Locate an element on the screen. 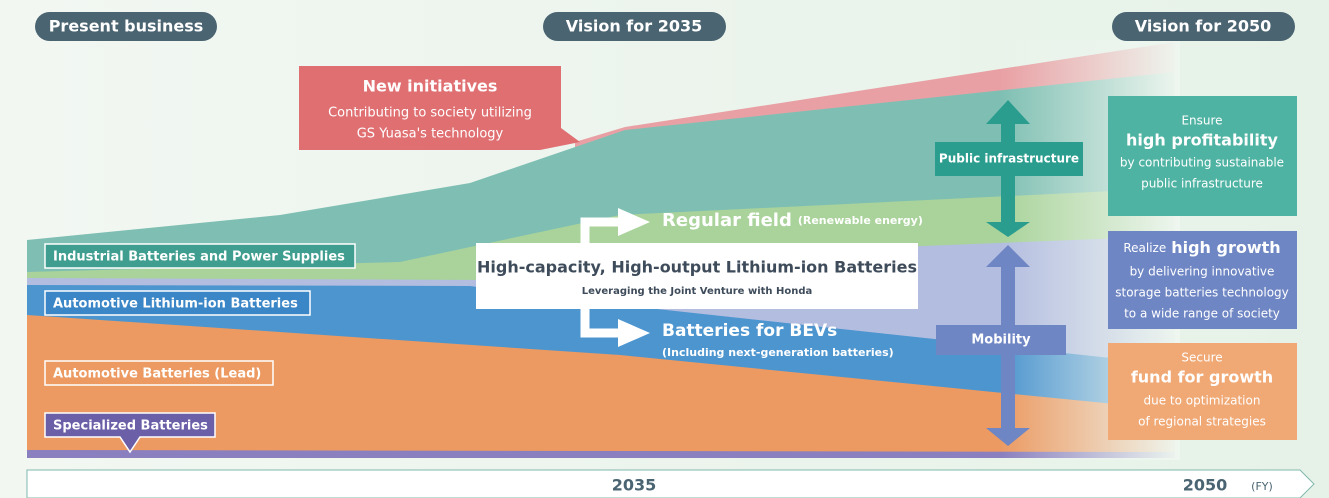 The image size is (1329, 498). bev-note: (Including next-generation batteries) is located at coordinates (778, 352).